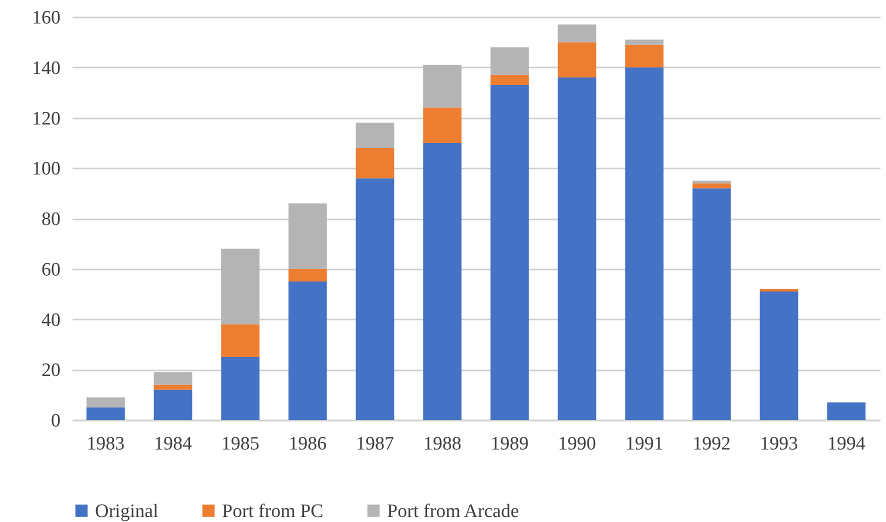  Describe the element at coordinates (126, 511) in the screenshot. I see `legend-label: Original` at that location.